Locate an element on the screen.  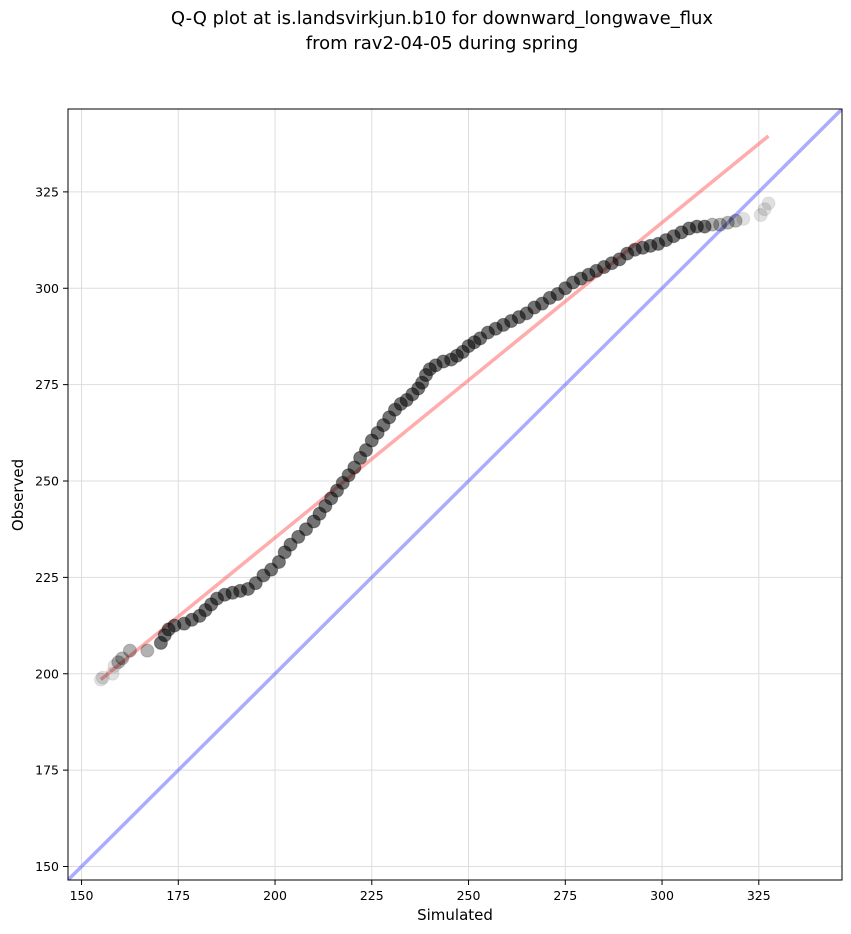
y-tick-label: 325 is located at coordinates (47, 191).